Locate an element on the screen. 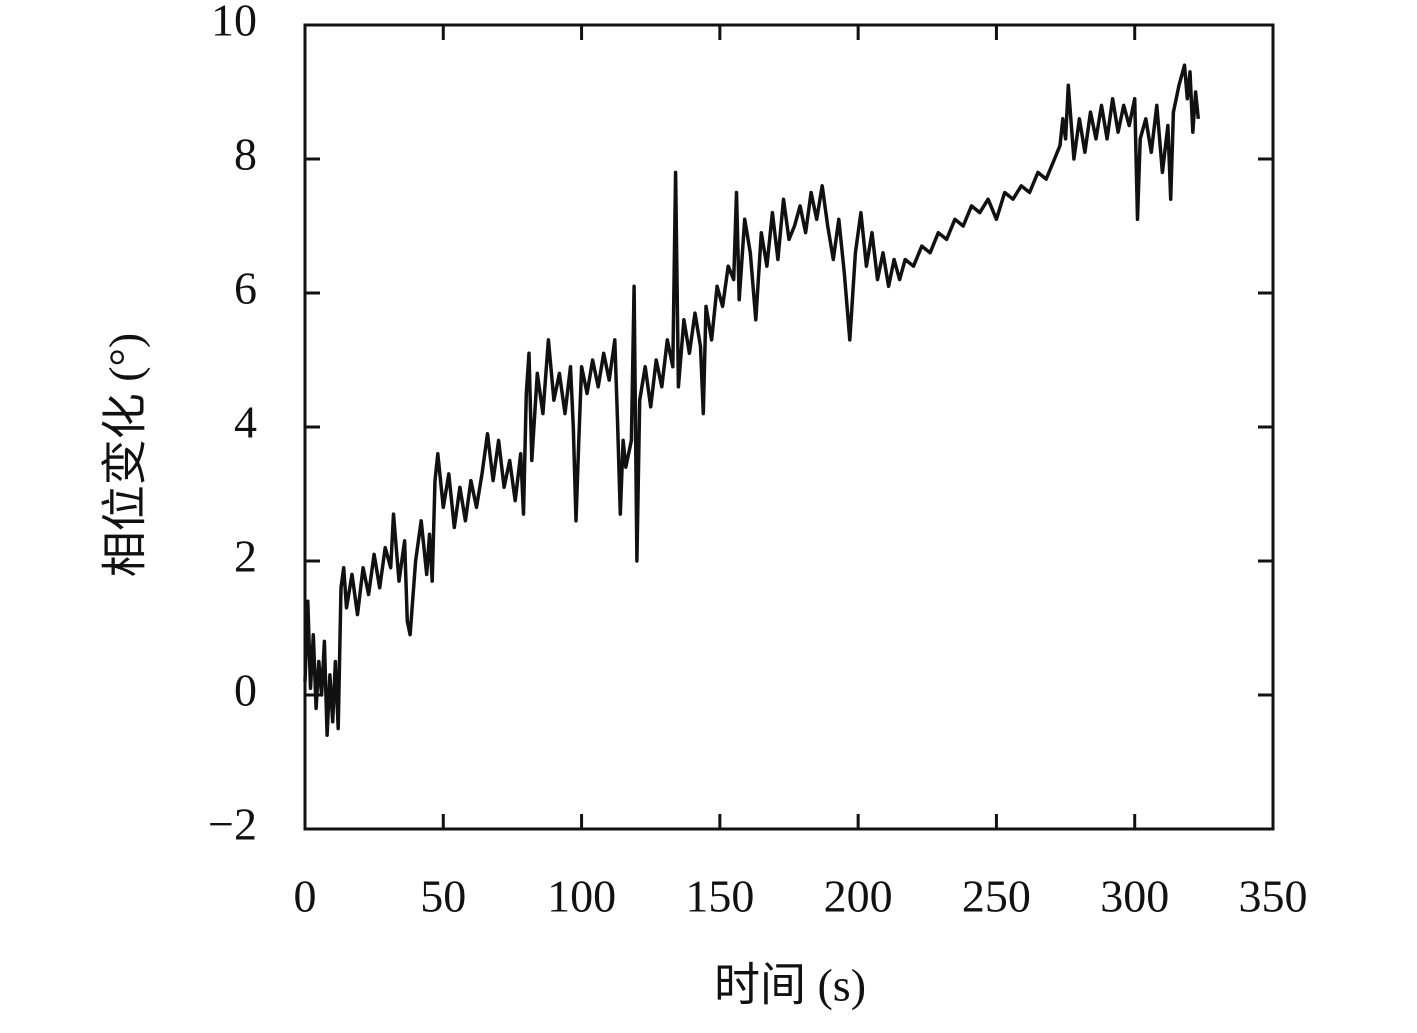 Image resolution: width=1417 pixels, height=1033 pixels. x-tick-label: 100 is located at coordinates (581, 896).